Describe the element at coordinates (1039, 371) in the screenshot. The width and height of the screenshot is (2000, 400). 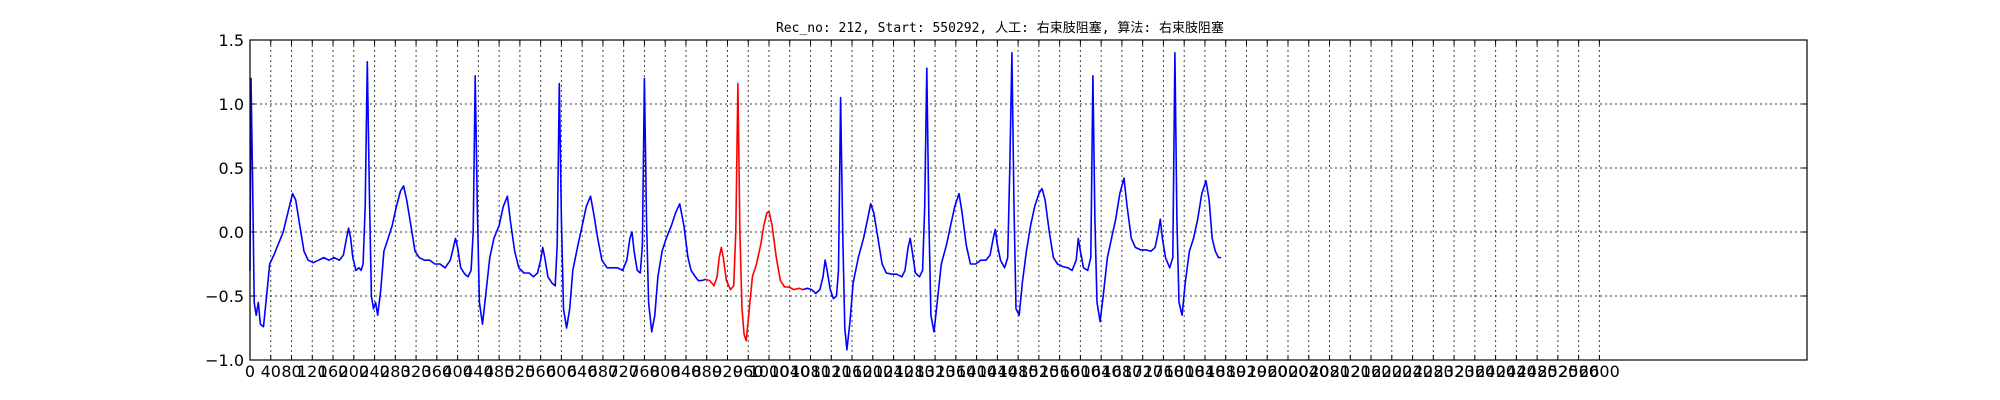
I see `x-tick-label: 1520` at that location.